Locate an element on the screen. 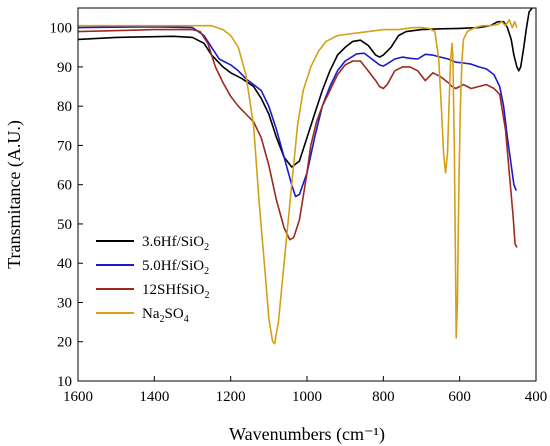 The height and width of the screenshot is (446, 550). legend-entry-2: 12SHfSiO2 is located at coordinates (176, 291).